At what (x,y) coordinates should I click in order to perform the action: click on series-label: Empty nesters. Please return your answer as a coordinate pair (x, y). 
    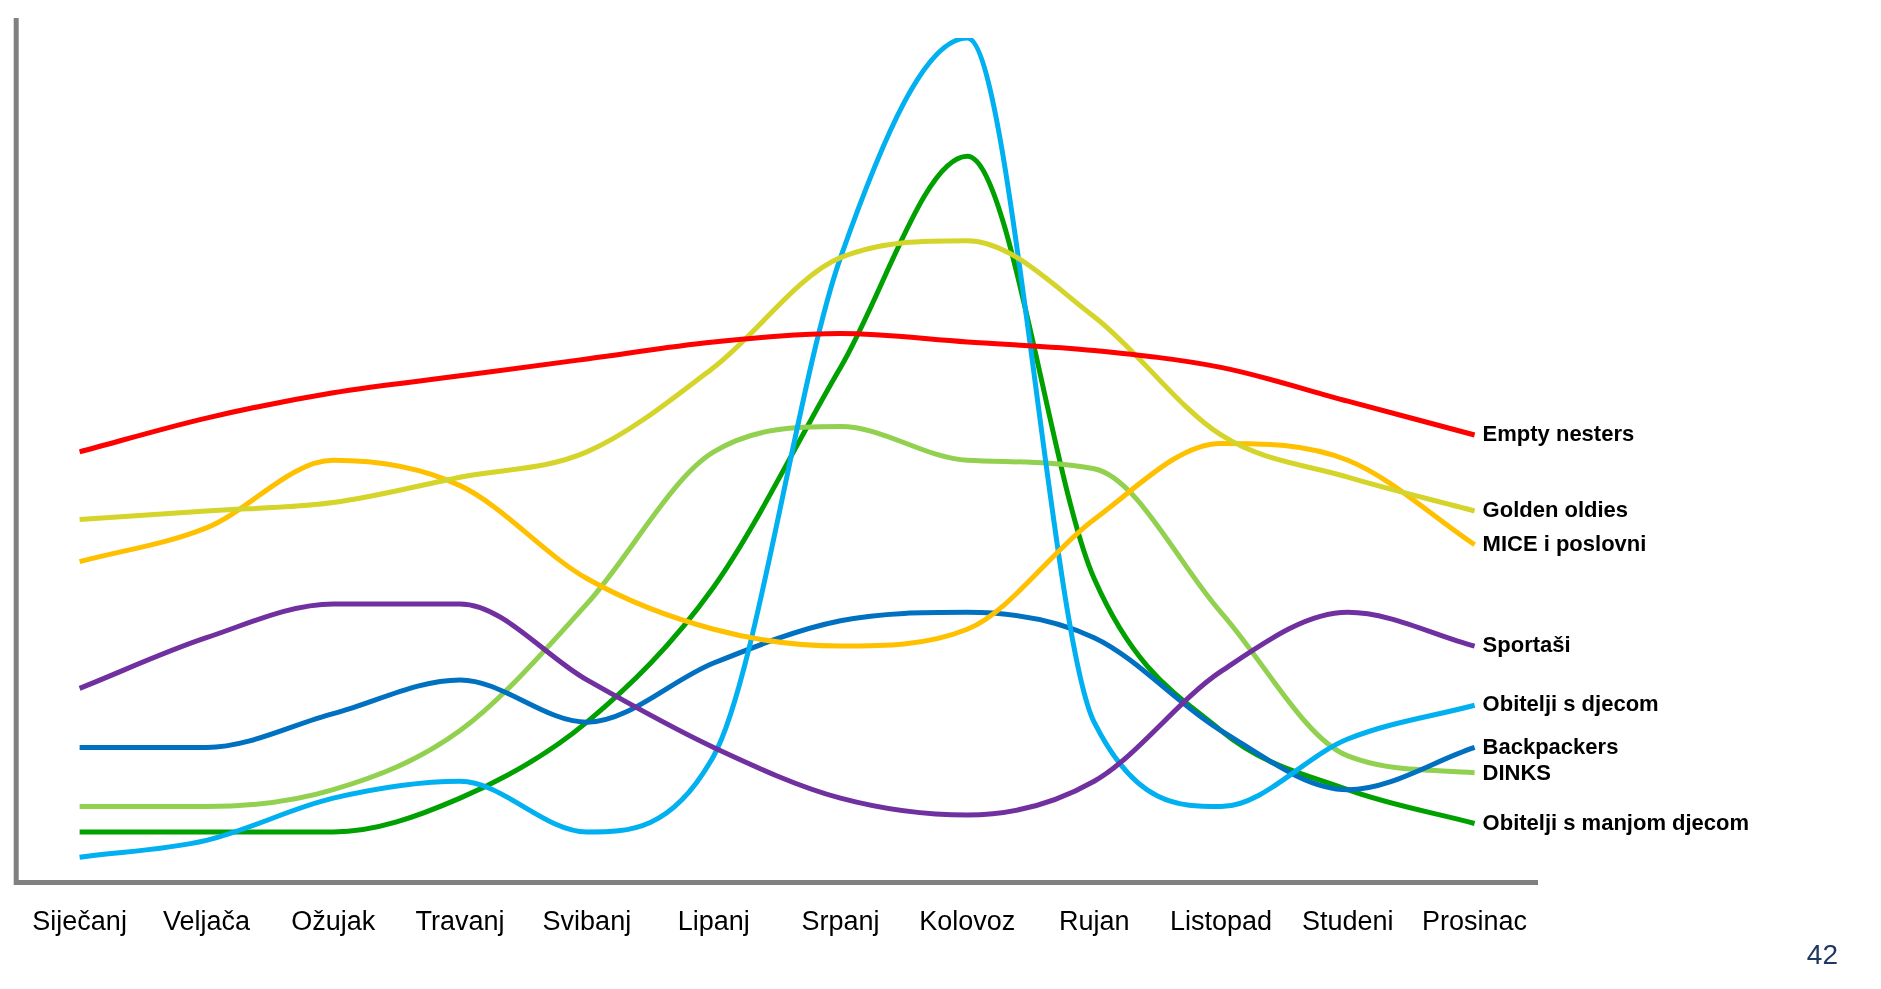
    Looking at the image, I should click on (1558, 434).